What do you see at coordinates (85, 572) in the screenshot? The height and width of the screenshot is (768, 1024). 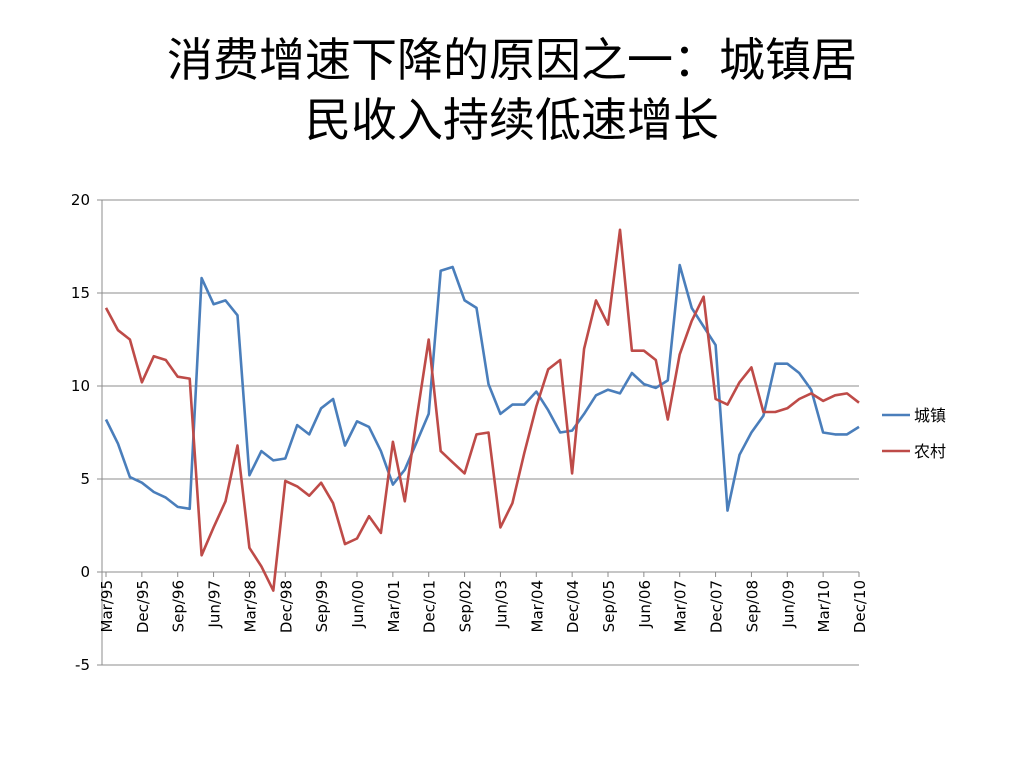 I see `y-tick-label: 0` at bounding box center [85, 572].